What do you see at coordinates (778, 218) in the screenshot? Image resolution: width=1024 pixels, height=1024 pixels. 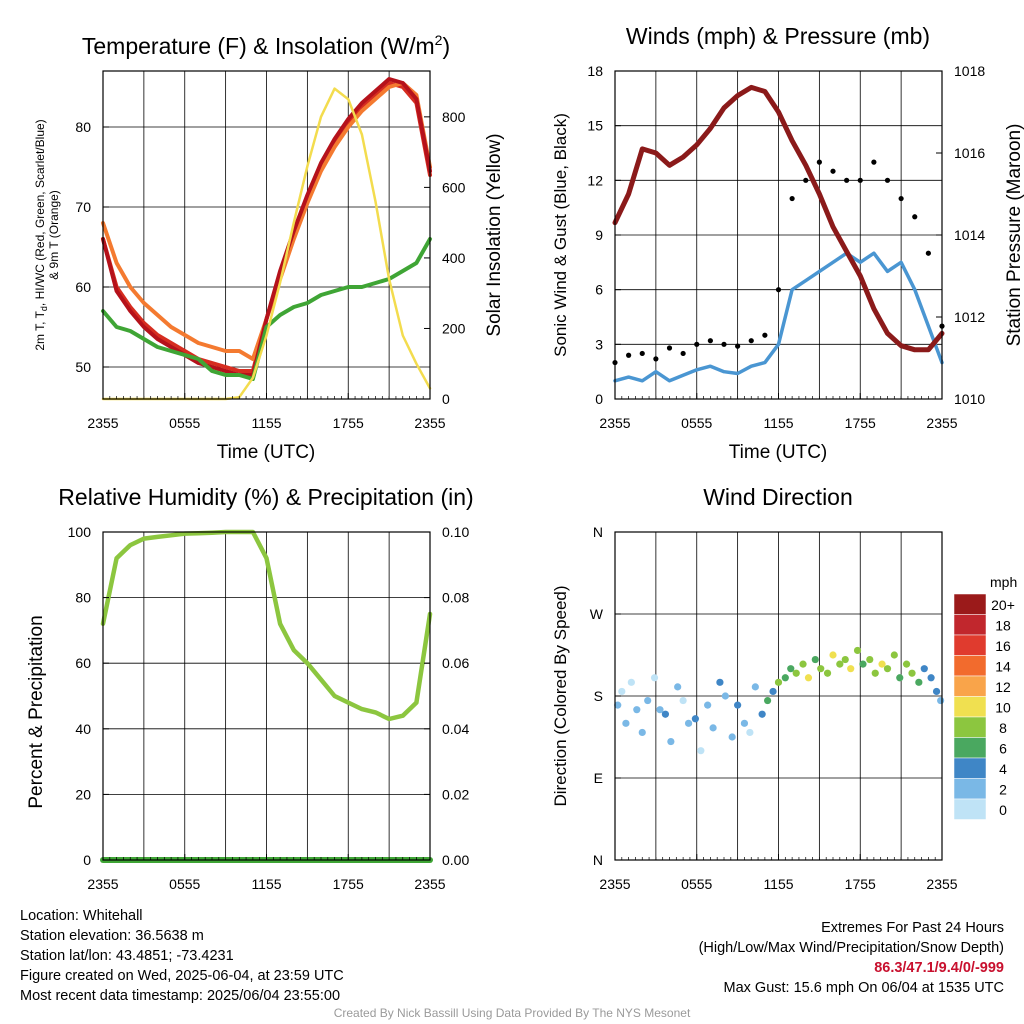 I see `series-line-pressure` at bounding box center [778, 218].